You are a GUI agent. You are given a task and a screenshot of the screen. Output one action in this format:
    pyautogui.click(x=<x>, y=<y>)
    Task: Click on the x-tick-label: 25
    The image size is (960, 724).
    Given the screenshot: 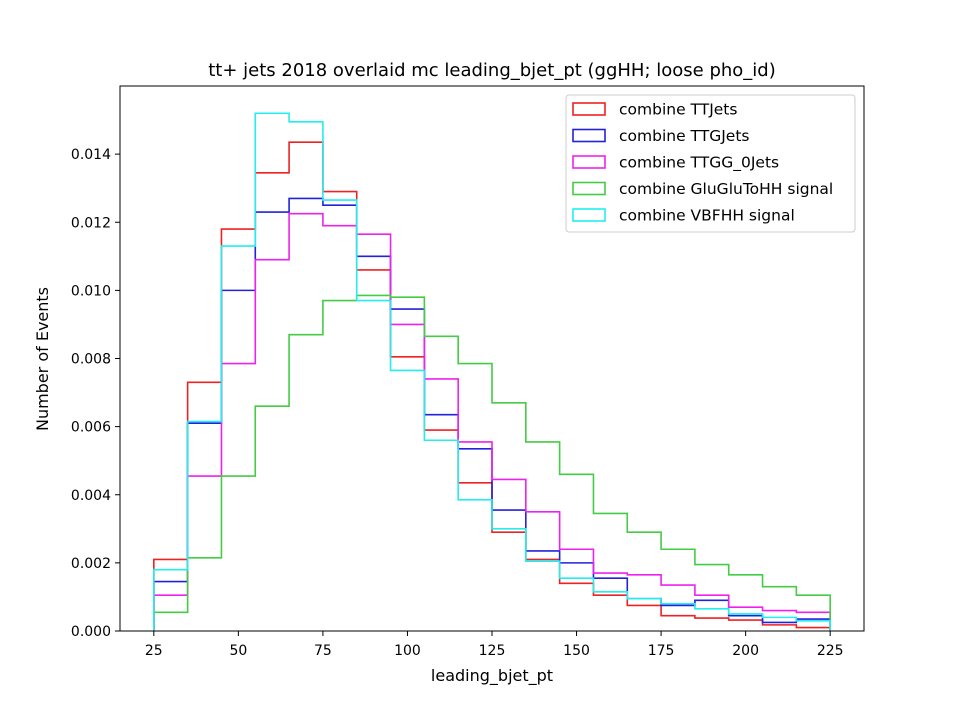 What is the action you would take?
    pyautogui.click(x=154, y=651)
    